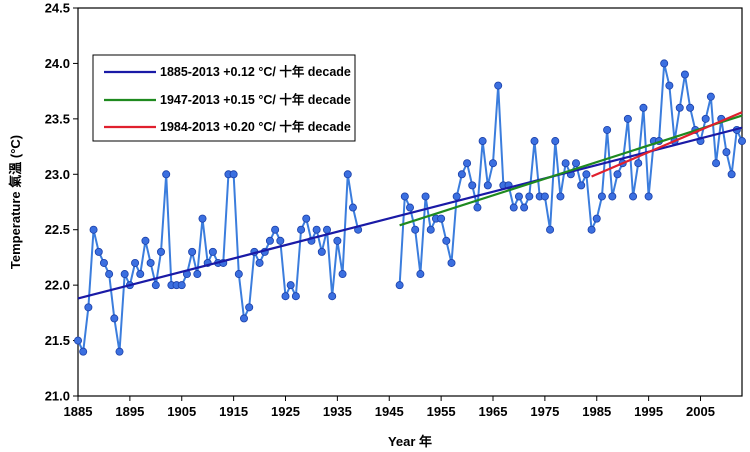  What do you see at coordinates (181, 411) in the screenshot?
I see `x-tick-label: 1905` at bounding box center [181, 411].